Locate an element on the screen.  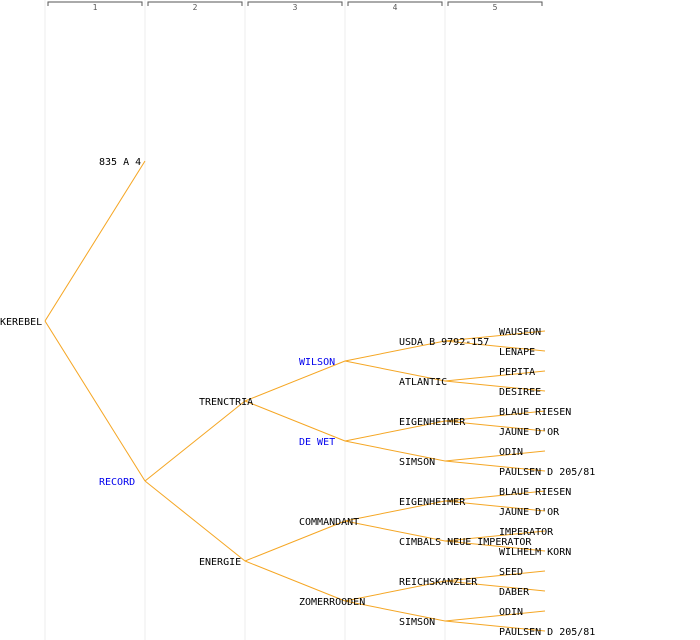
generation-header: 1 2 3 4 5 is located at coordinates (295, 6).